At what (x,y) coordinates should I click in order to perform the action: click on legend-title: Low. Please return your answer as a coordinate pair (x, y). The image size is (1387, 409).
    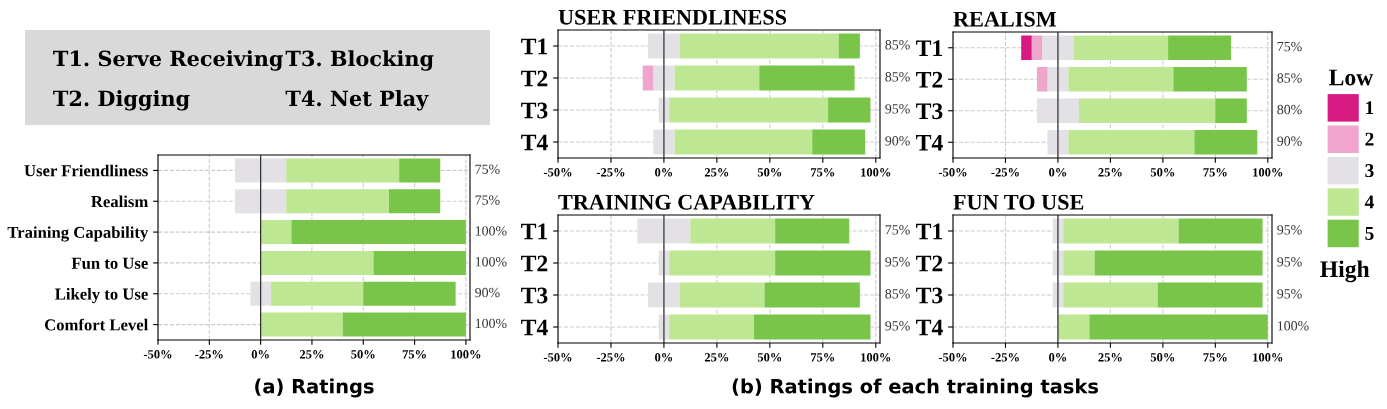
    Looking at the image, I should click on (1351, 77).